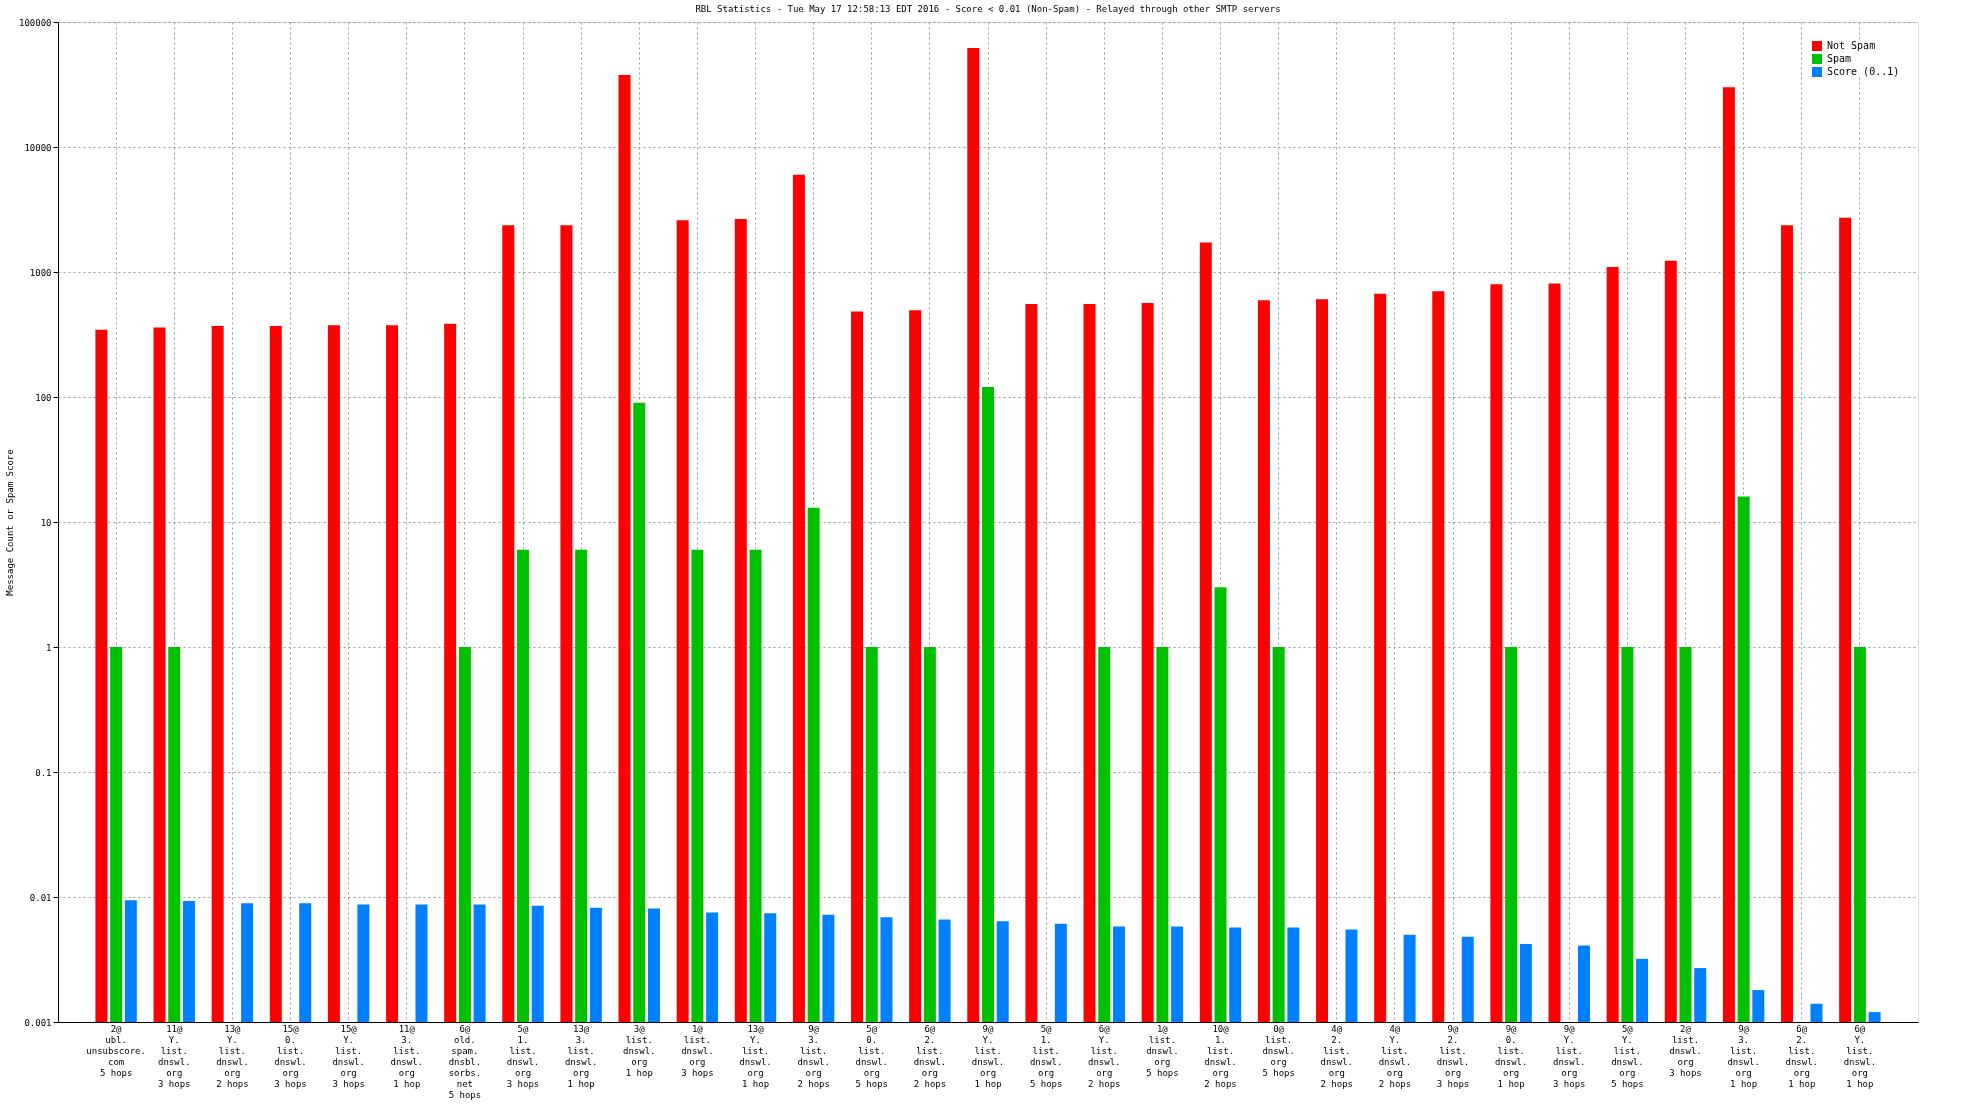 The image size is (1984, 1116). I want to click on x-tick-label: 9@ Y. list. dnswl. org 3 hops, so click(1569, 1056).